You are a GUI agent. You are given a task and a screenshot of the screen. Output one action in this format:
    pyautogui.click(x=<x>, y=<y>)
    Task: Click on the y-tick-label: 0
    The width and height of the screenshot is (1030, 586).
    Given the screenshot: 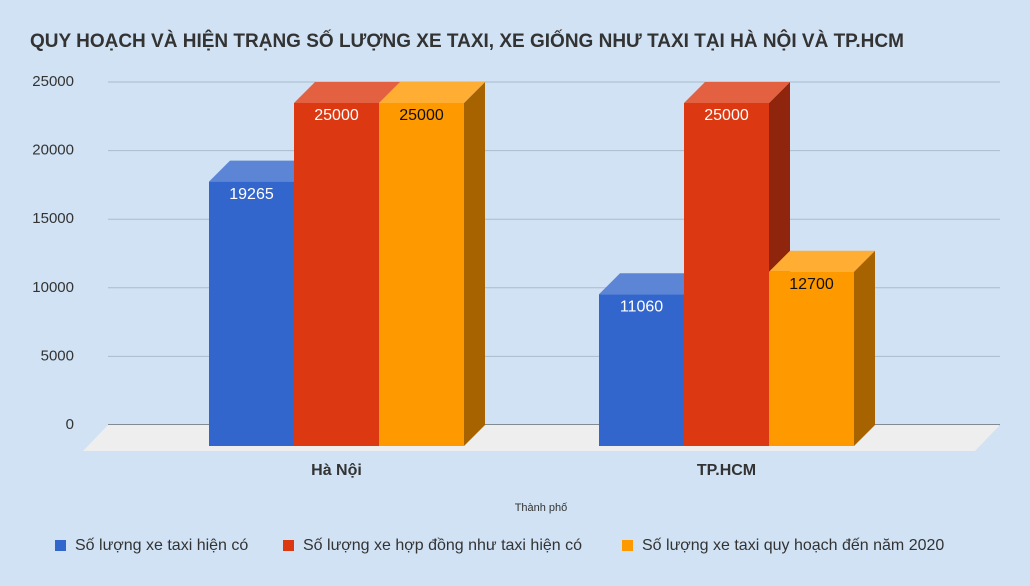 What is the action you would take?
    pyautogui.click(x=70, y=424)
    